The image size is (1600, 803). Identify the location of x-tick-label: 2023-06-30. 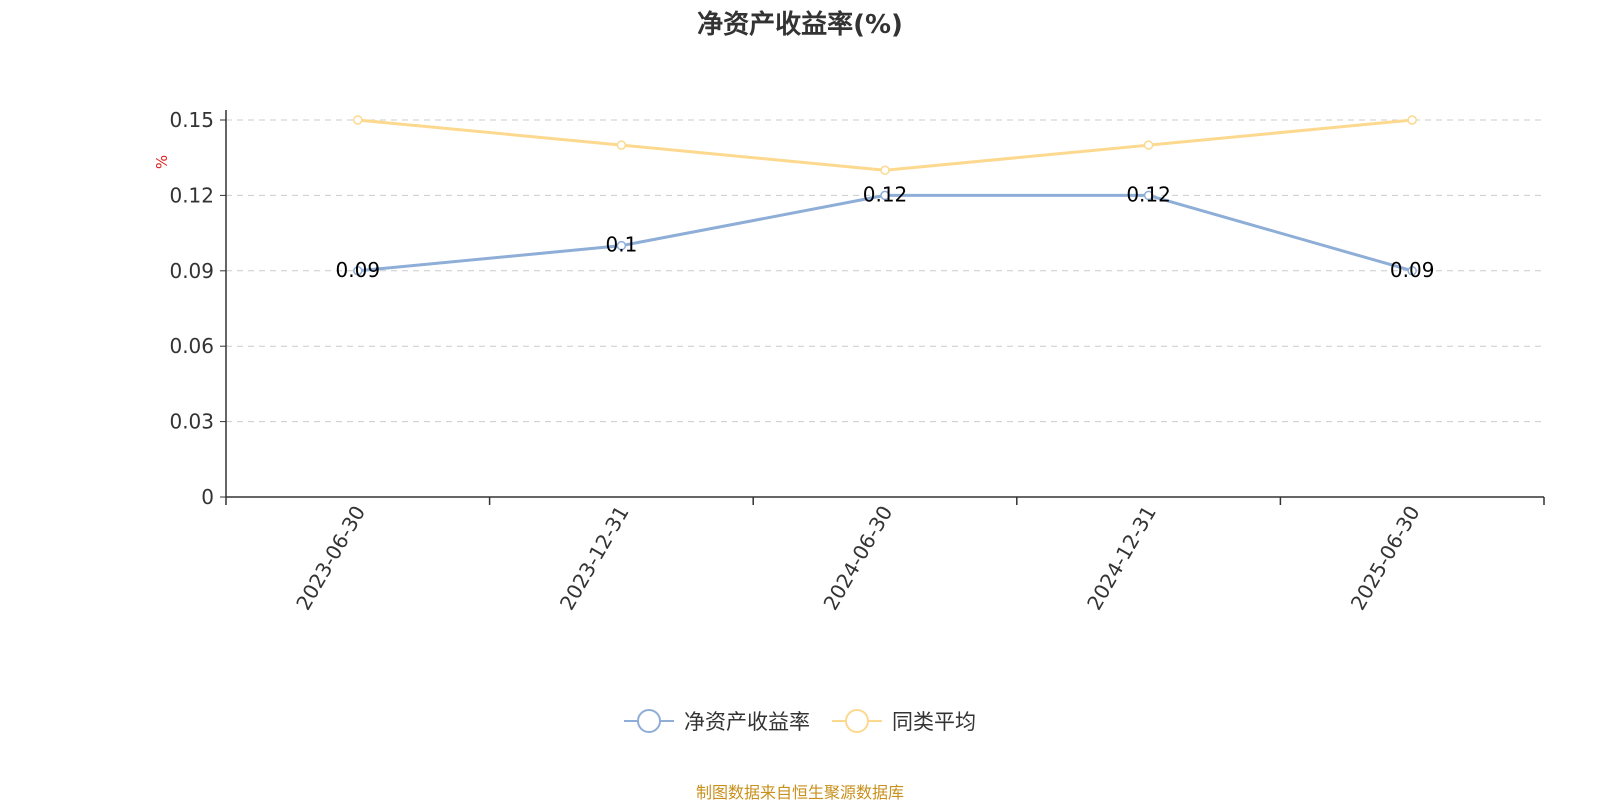
(330, 558).